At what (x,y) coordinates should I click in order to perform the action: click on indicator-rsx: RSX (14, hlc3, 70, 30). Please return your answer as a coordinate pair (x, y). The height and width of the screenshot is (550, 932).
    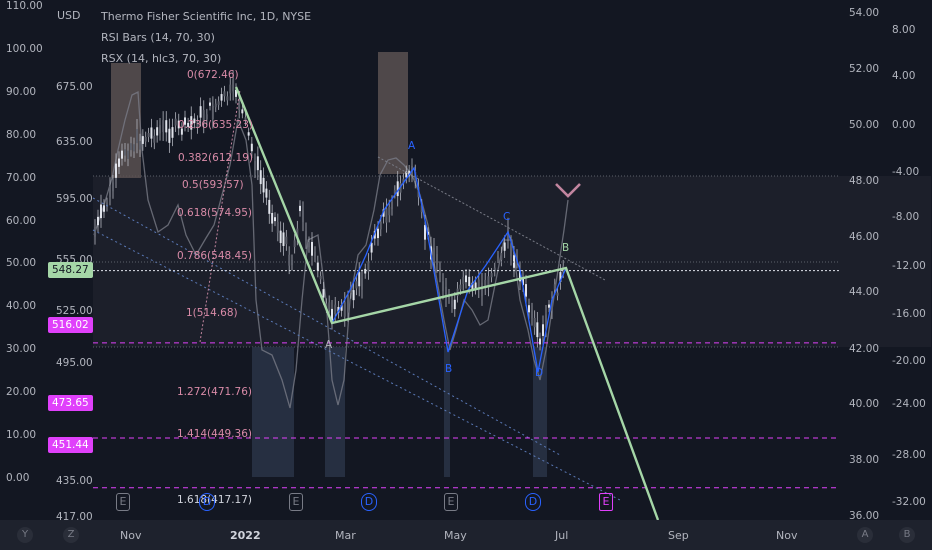
    Looking at the image, I should click on (161, 58).